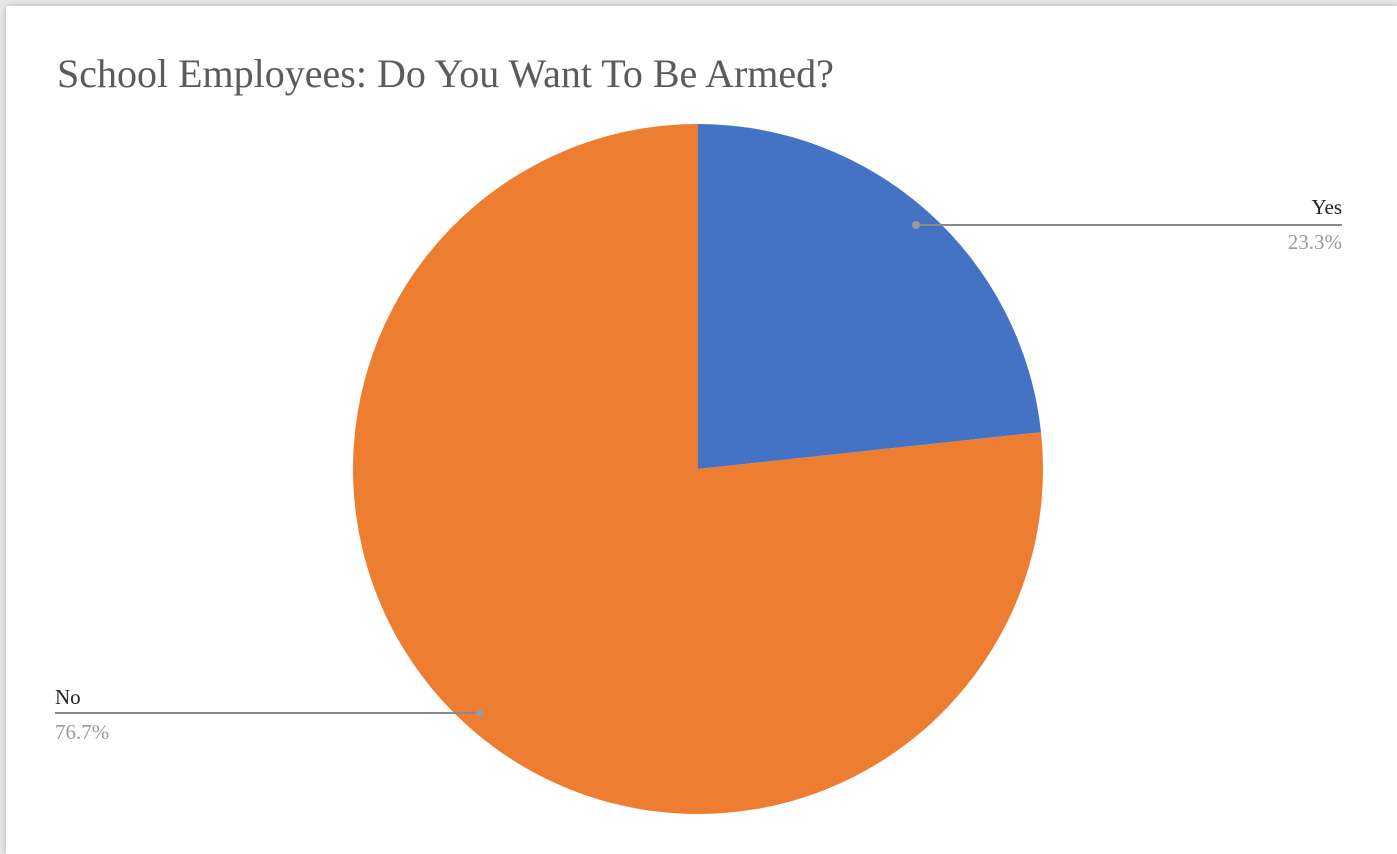 This screenshot has width=1397, height=854. Describe the element at coordinates (480, 713) in the screenshot. I see `leader-dot-no` at that location.